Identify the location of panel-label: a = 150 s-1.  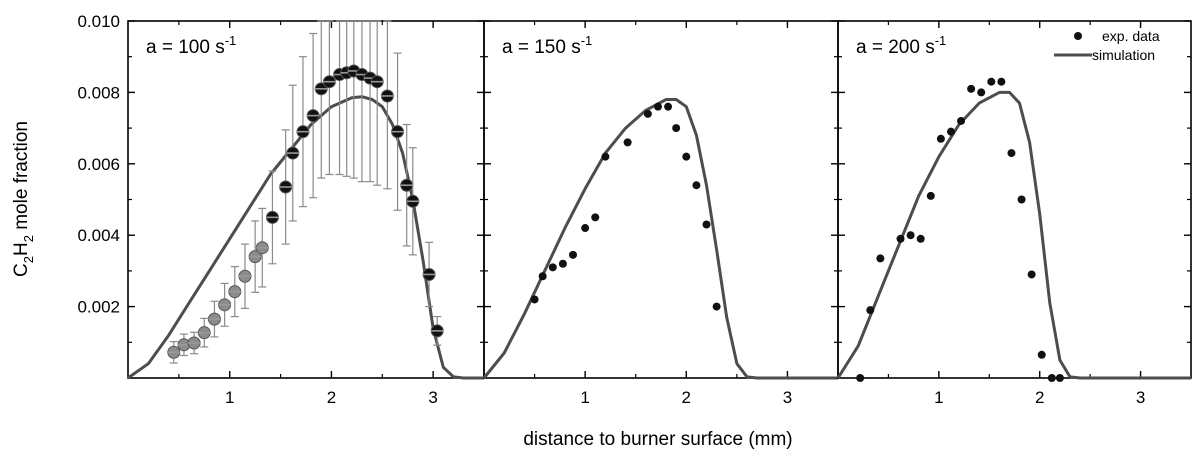
(547, 45).